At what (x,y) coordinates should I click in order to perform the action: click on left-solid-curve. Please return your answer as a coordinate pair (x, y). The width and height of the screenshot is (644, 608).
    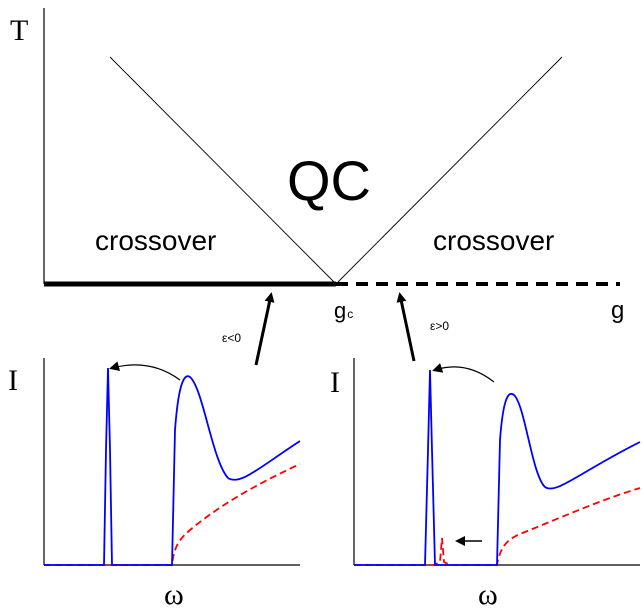
    Looking at the image, I should click on (172, 466).